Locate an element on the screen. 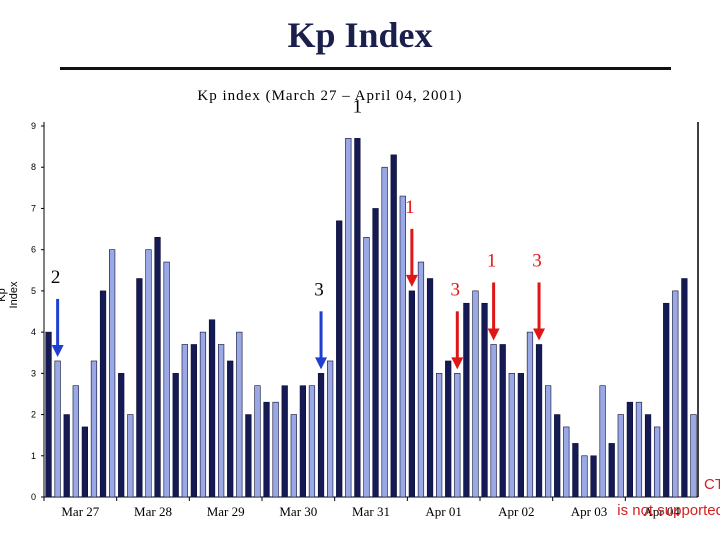 The width and height of the screenshot is (720, 540). y-tick-label: 0 is located at coordinates (33, 497).